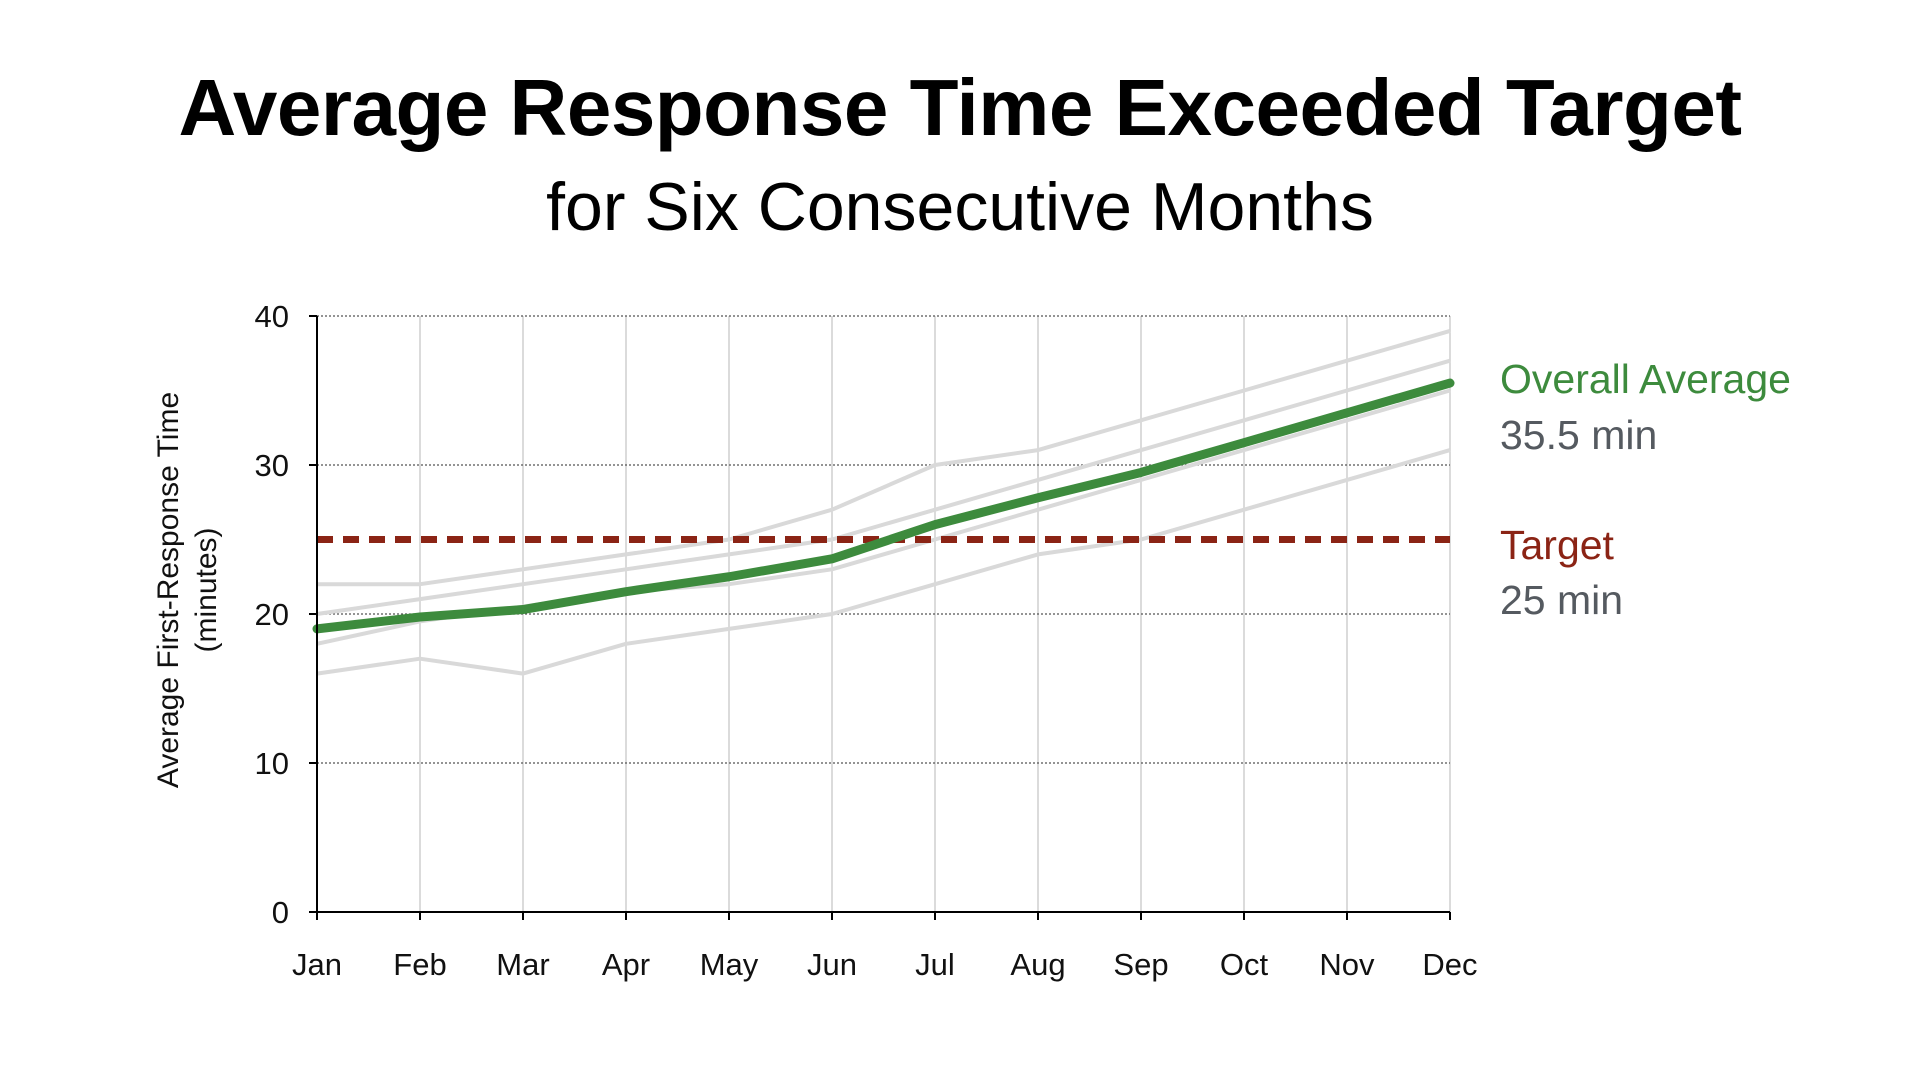  What do you see at coordinates (960, 207) in the screenshot?
I see `chart-subtitle: for Six Consecutive Months` at bounding box center [960, 207].